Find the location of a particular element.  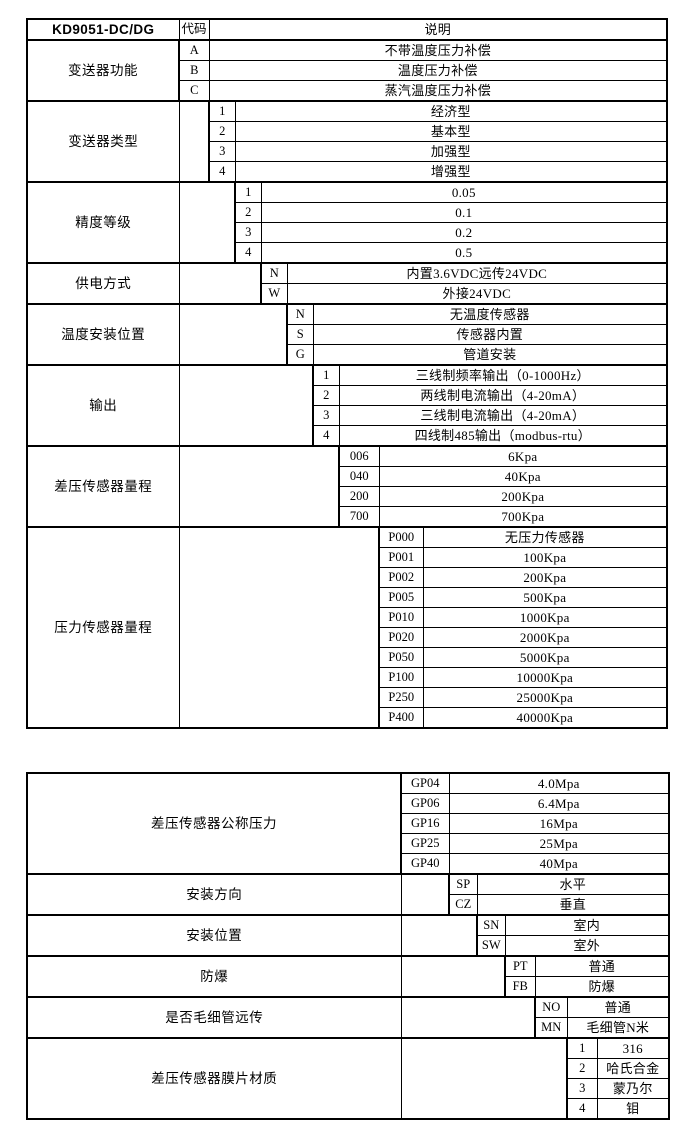

option-description: 6Kpa is located at coordinates (523, 456).